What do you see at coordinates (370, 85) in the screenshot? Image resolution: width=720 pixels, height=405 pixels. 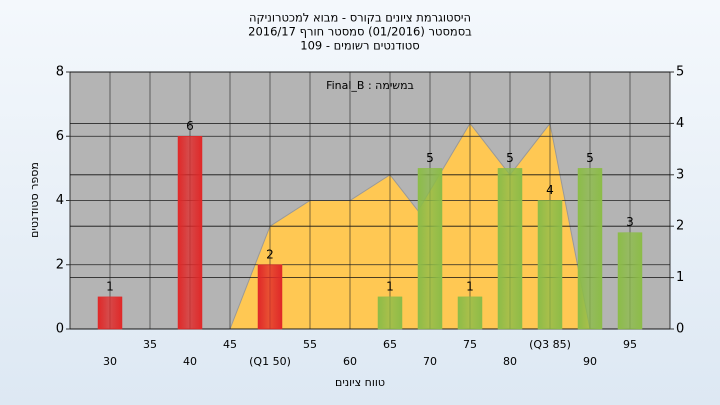 I see `annotation: במשימה : Final_B` at bounding box center [370, 85].